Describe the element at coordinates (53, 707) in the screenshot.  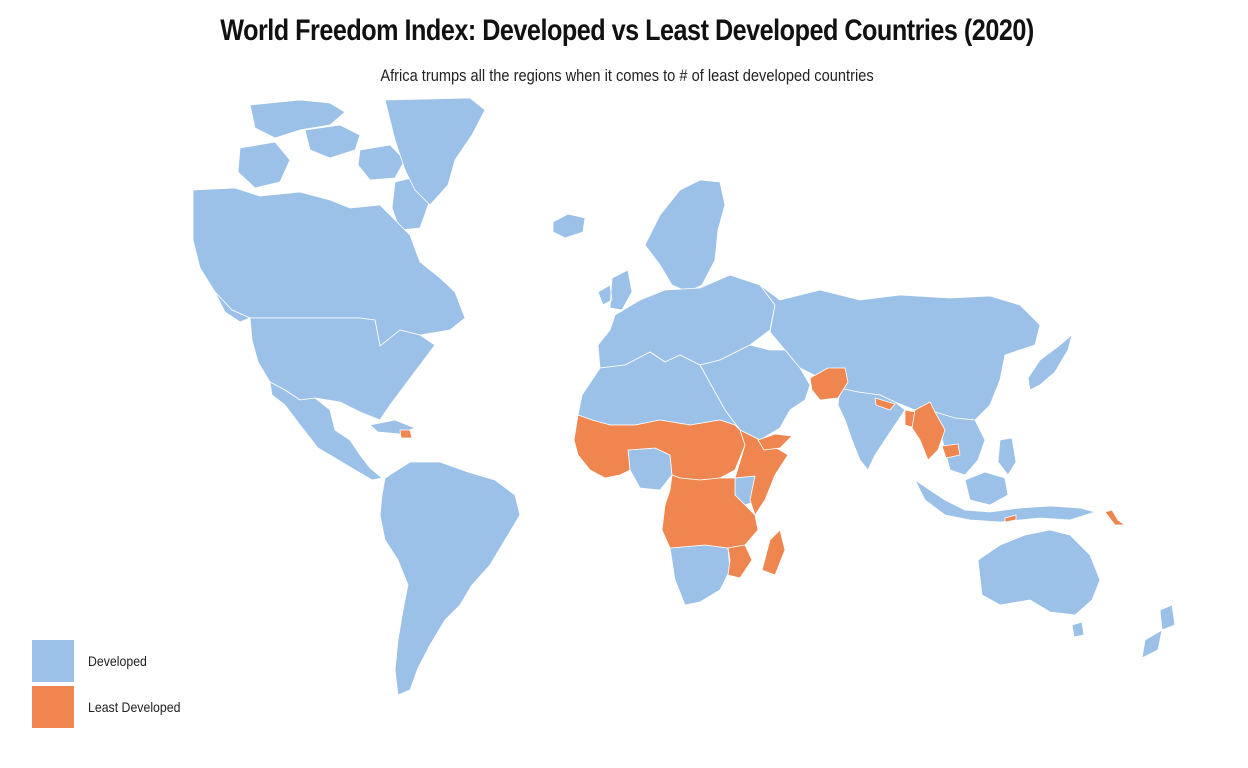
I see `legend-swatch-least-developed` at that location.